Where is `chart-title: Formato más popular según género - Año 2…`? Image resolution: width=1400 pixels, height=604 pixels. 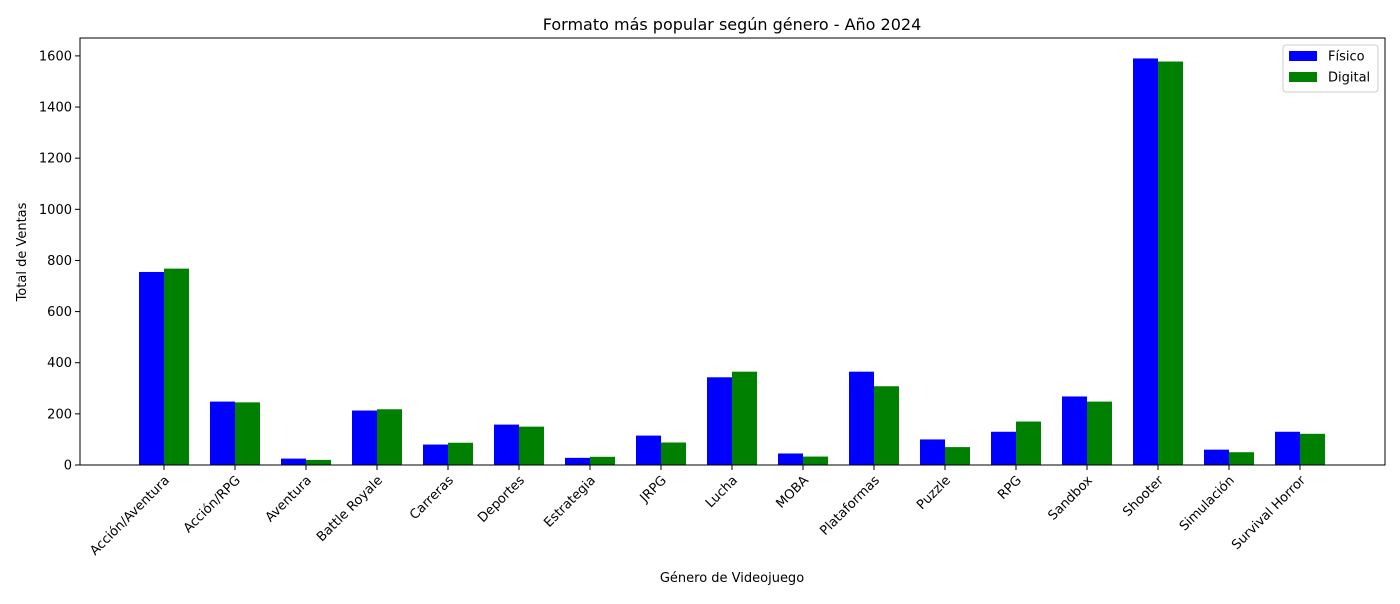
chart-title: Formato más popular según género - Año 2… is located at coordinates (732, 24).